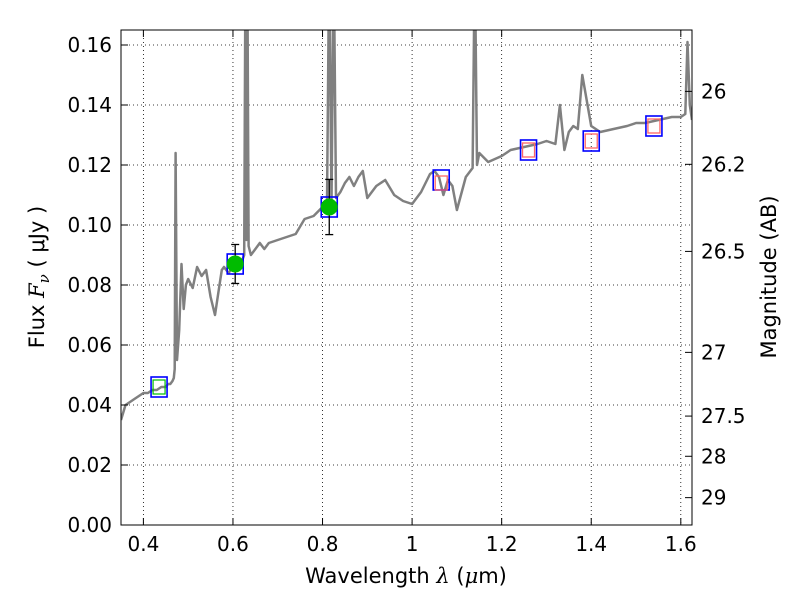 This screenshot has width=800, height=600. Describe the element at coordinates (89, 405) in the screenshot. I see `y-tick-label: 0.04` at that location.